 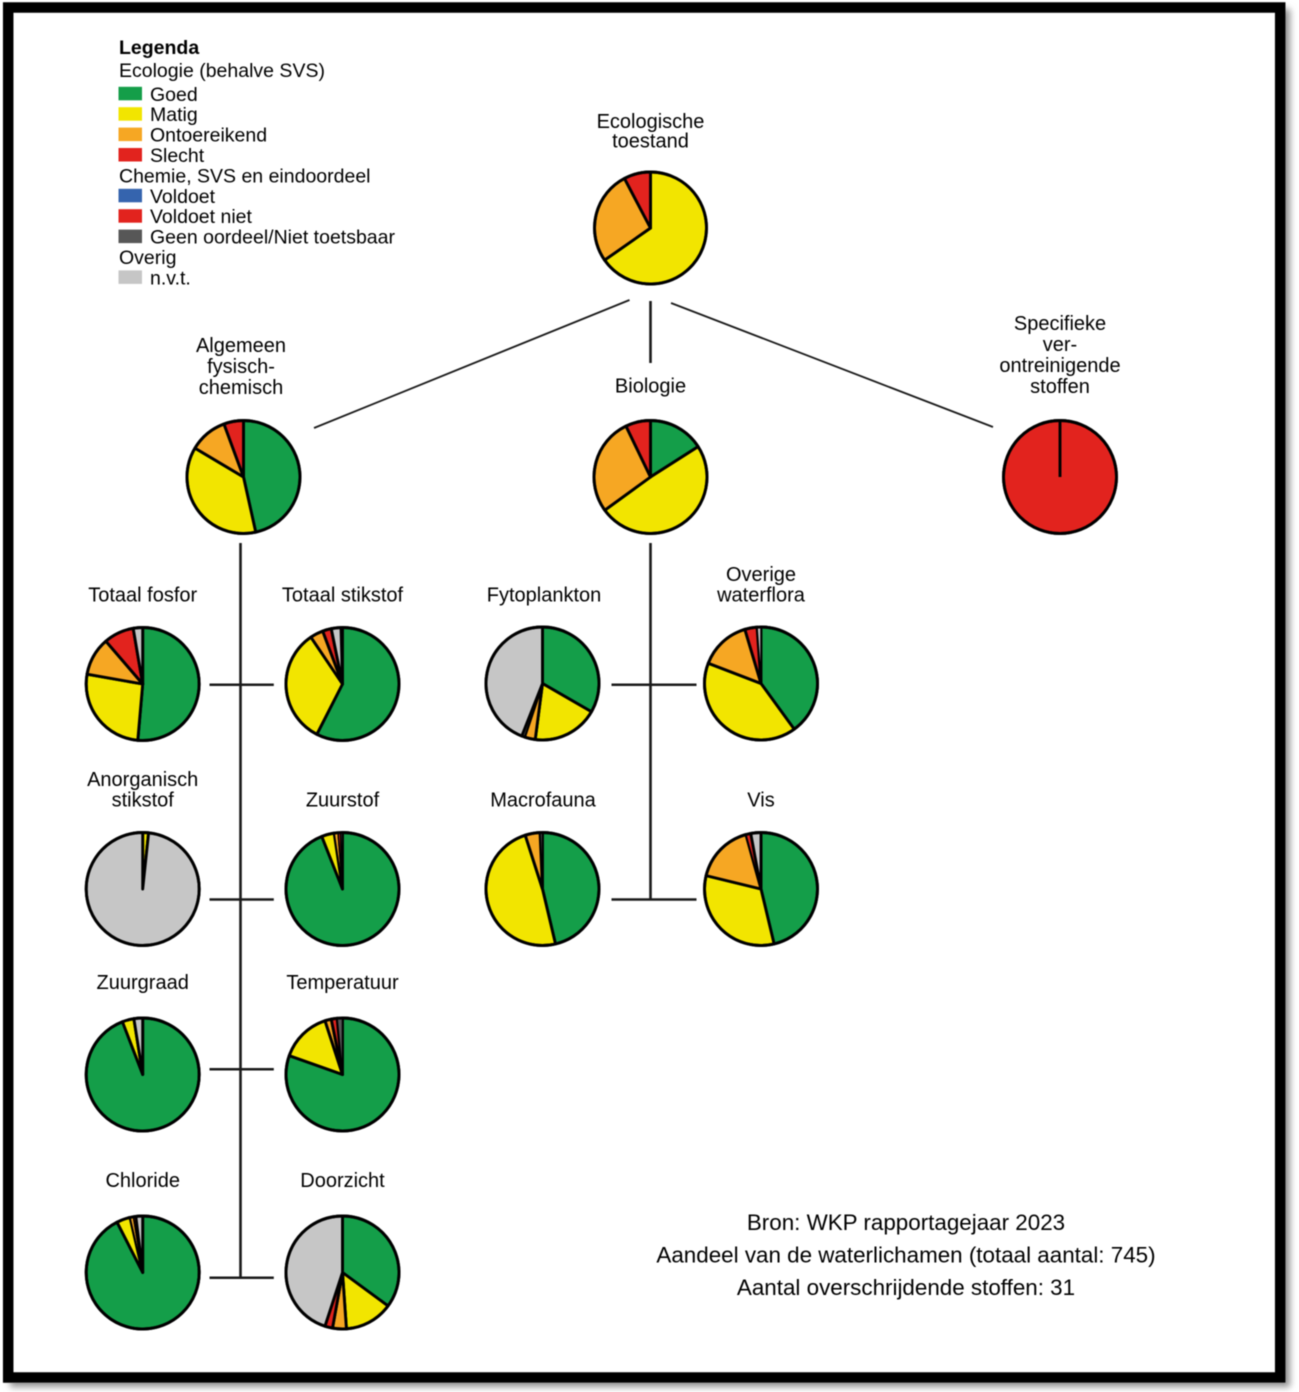 I want to click on svg-text: Doorzicht, so click(x=342, y=1181).